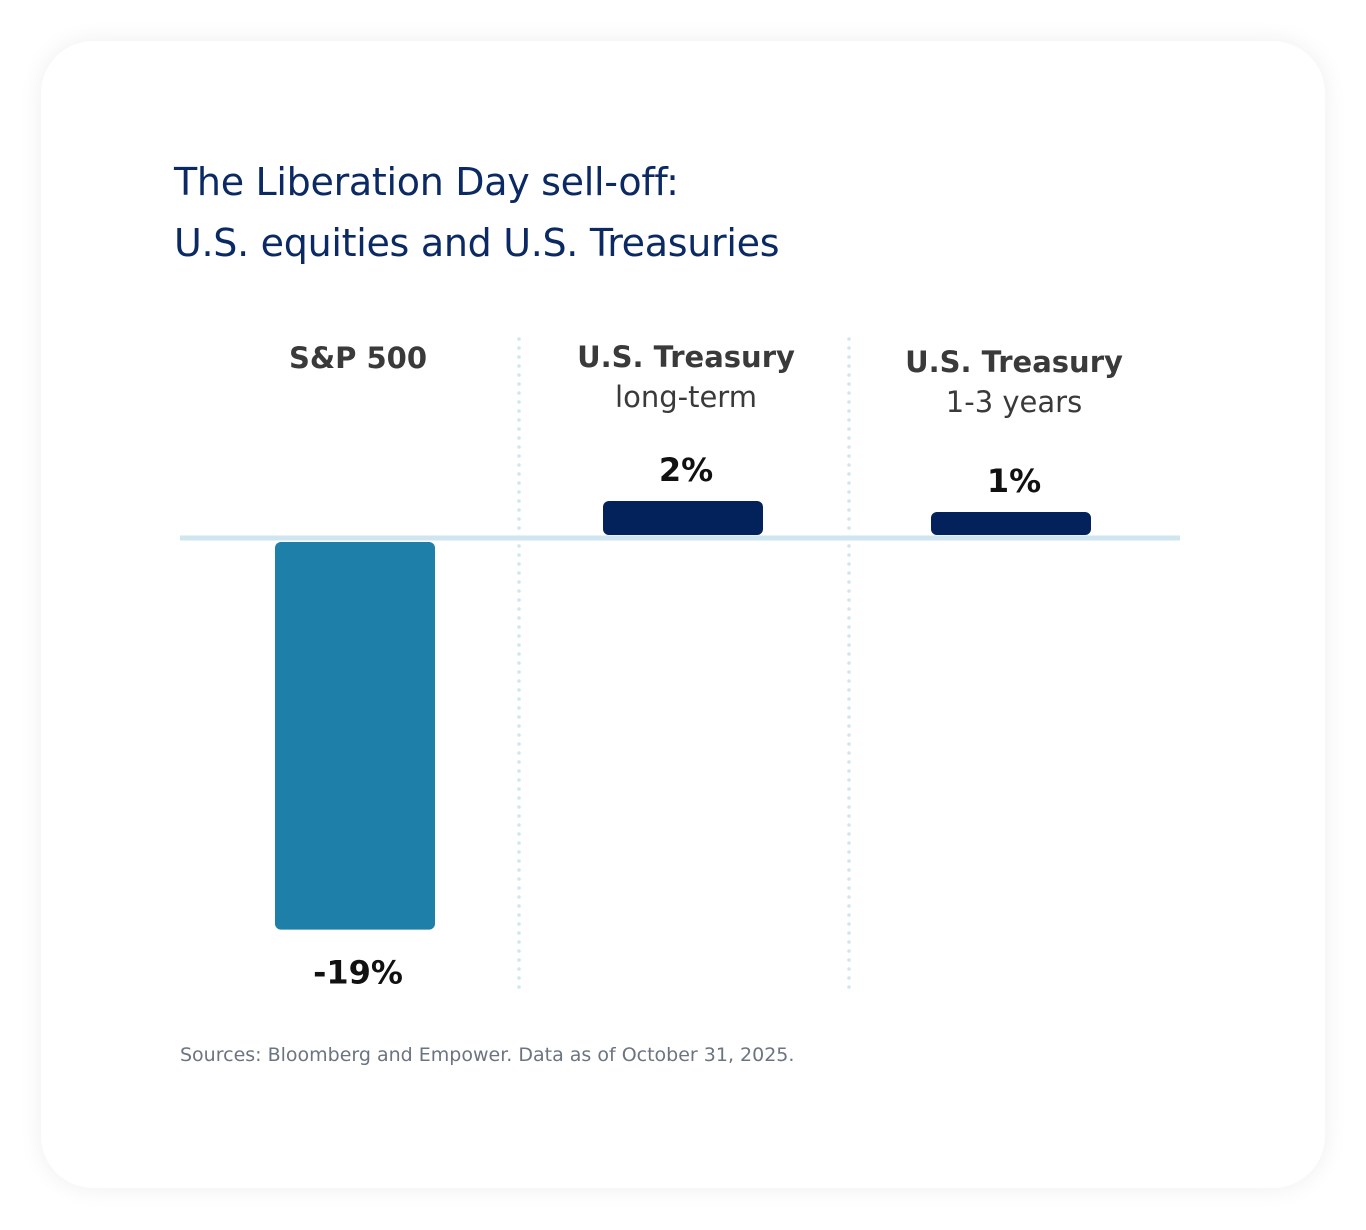  I want to click on category-label-2: U.S. Treasury, so click(686, 357).